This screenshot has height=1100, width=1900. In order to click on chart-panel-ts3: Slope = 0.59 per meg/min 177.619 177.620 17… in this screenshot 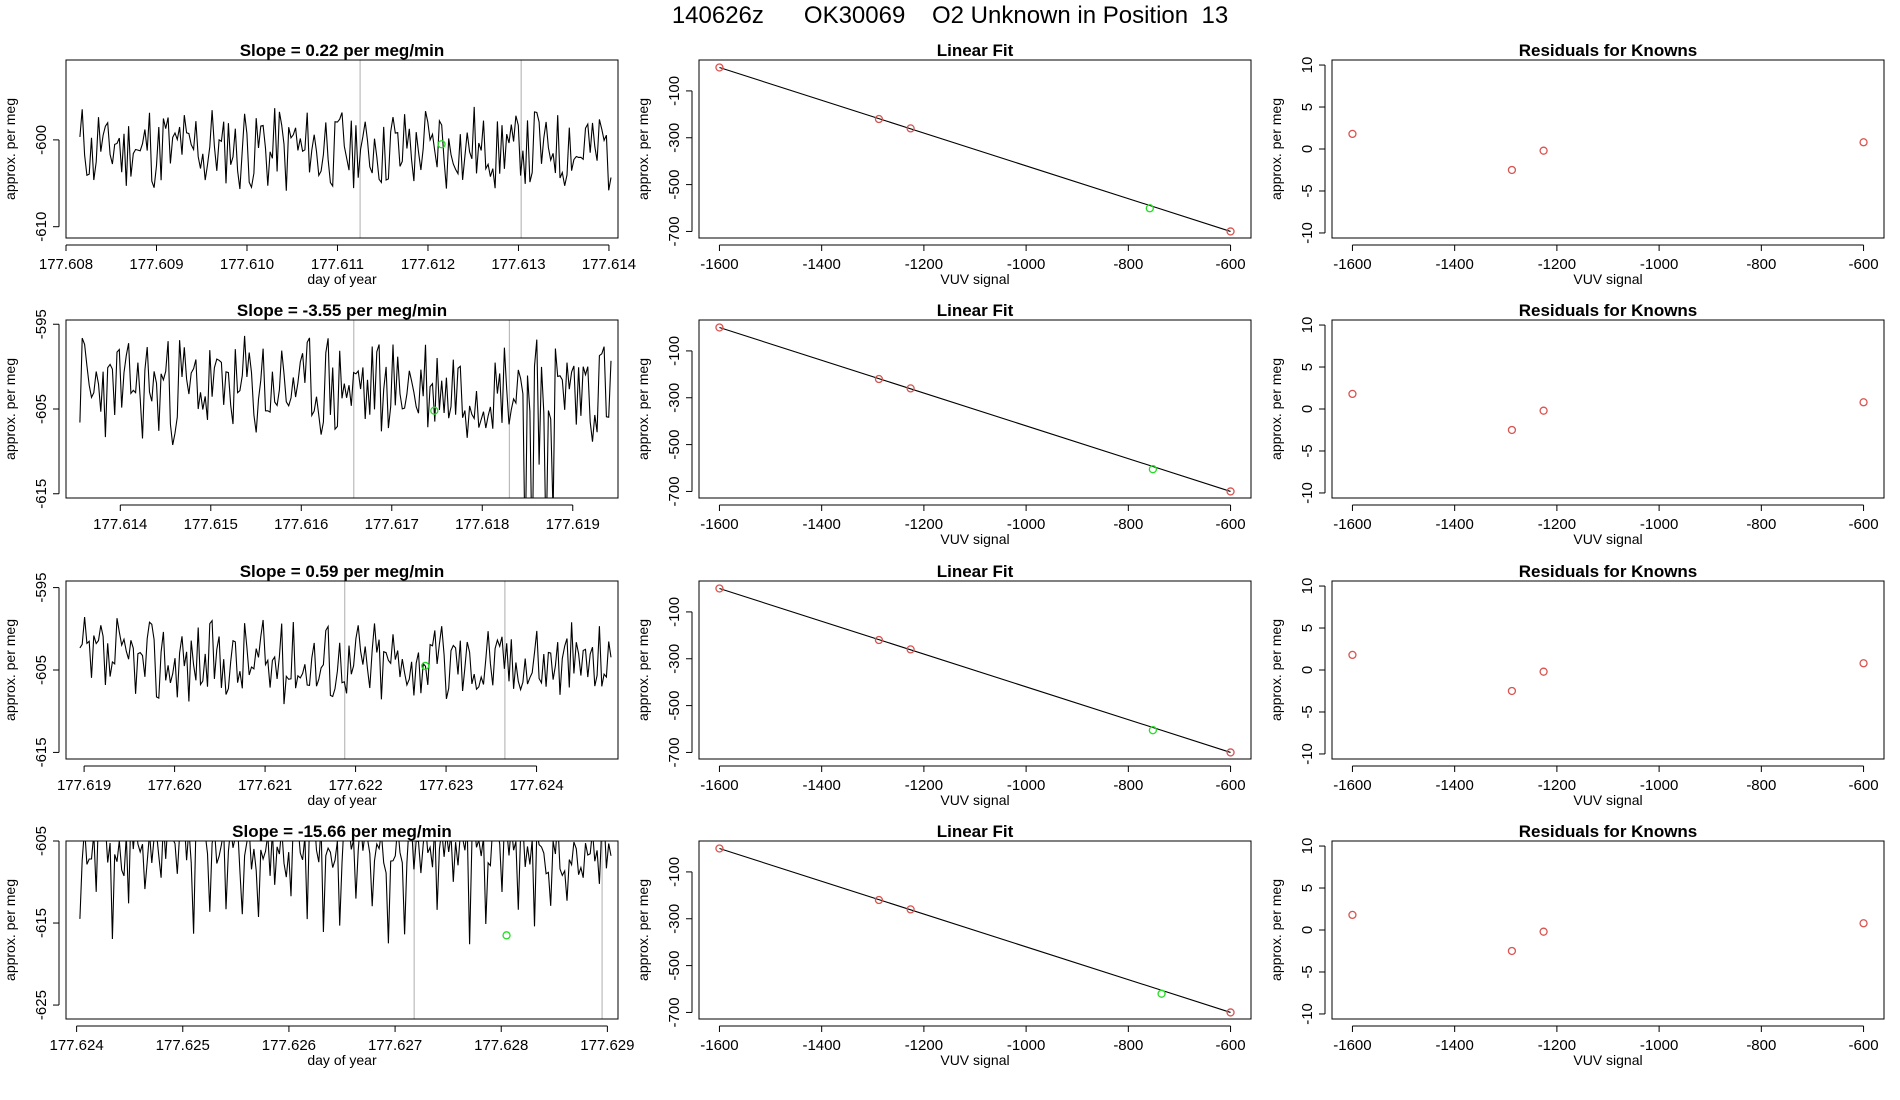, I will do `click(316, 692)`.